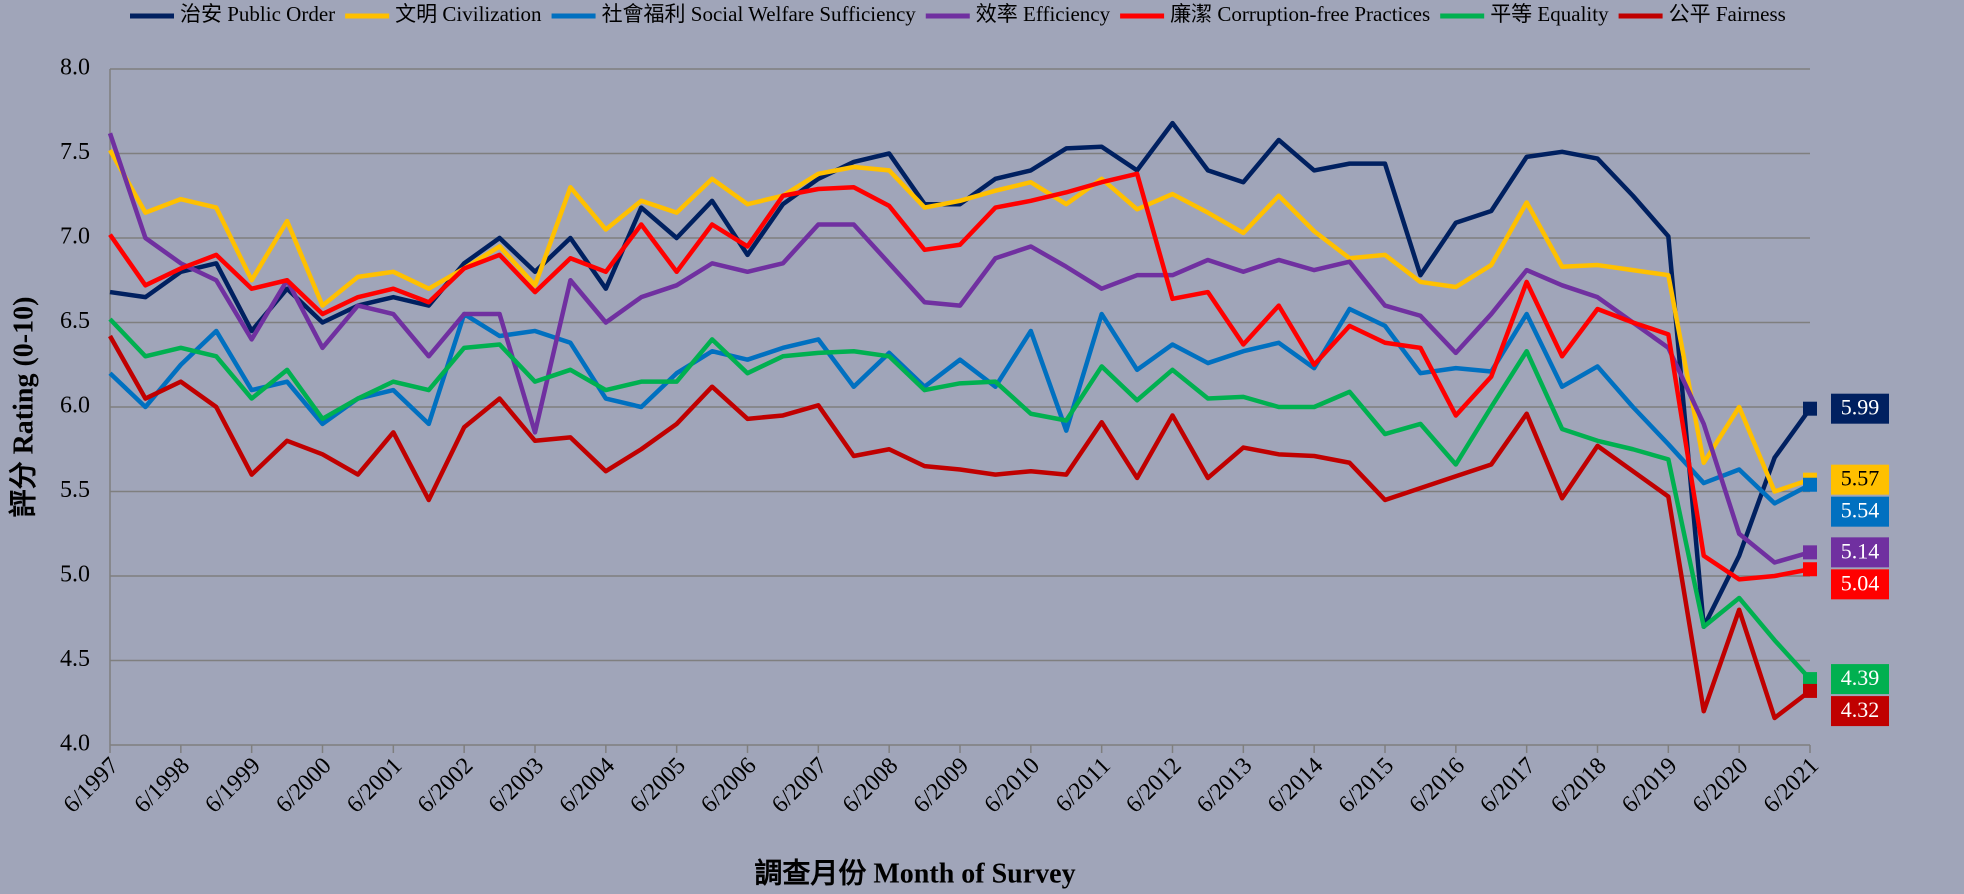  I want to click on y-tick-label: 8.0, so click(75, 68).